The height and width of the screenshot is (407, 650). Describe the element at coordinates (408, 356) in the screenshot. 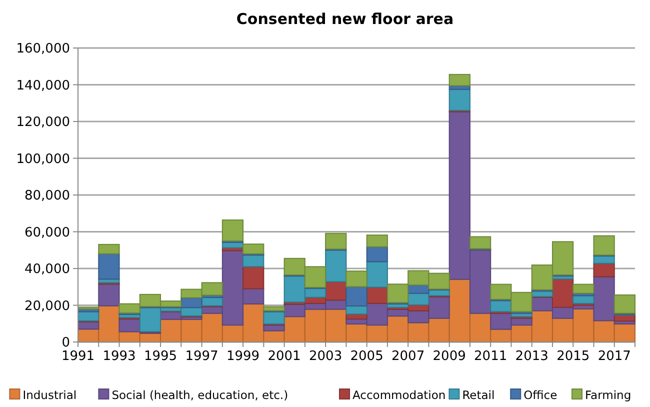

I see `x-tick-label: 2007` at that location.